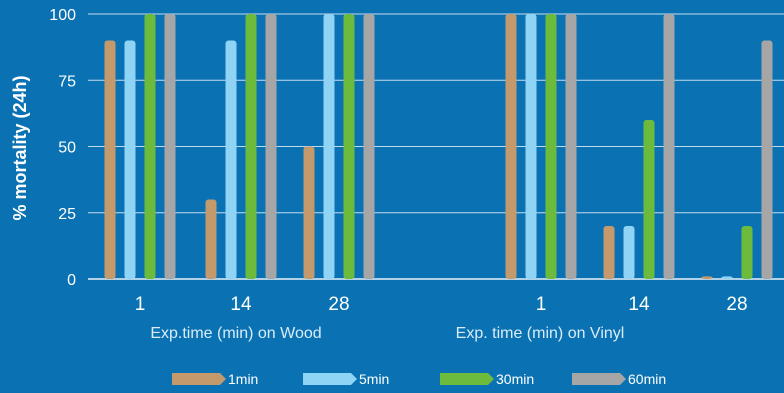 The width and height of the screenshot is (784, 393). Describe the element at coordinates (67, 214) in the screenshot. I see `y-tick-label: 25` at that location.